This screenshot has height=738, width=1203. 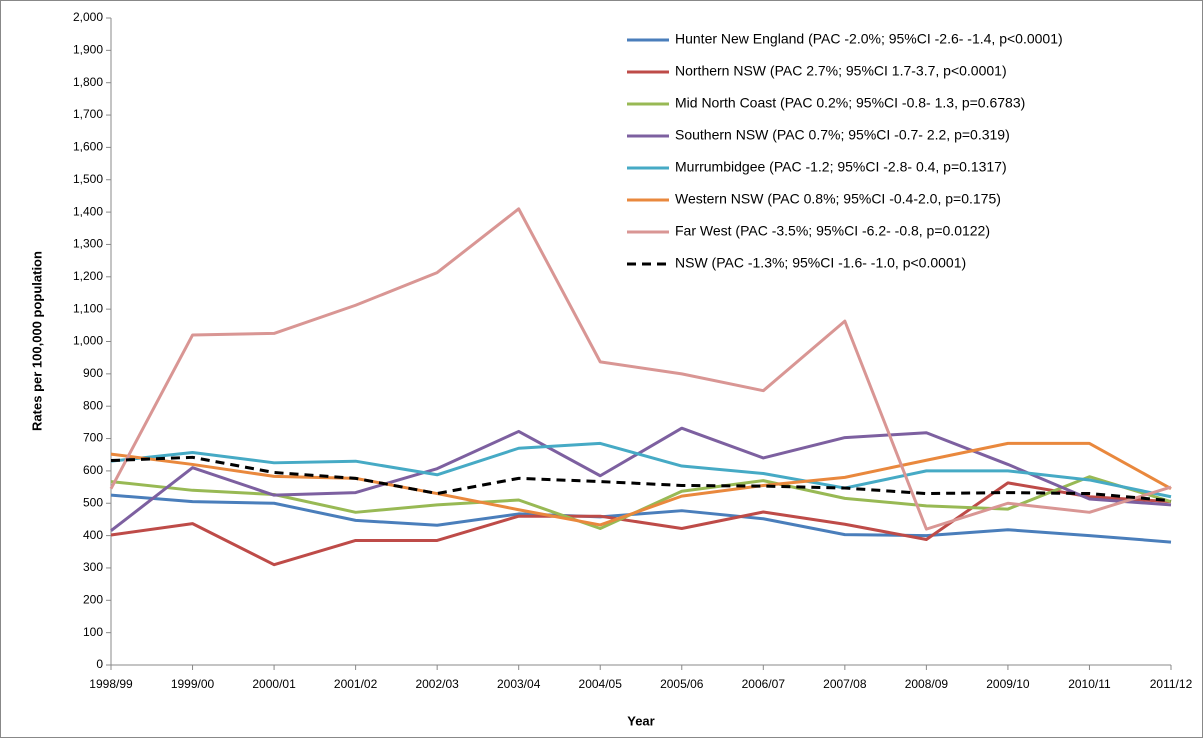 What do you see at coordinates (88, 276) in the screenshot?
I see `y-tick-label: 1,200` at bounding box center [88, 276].